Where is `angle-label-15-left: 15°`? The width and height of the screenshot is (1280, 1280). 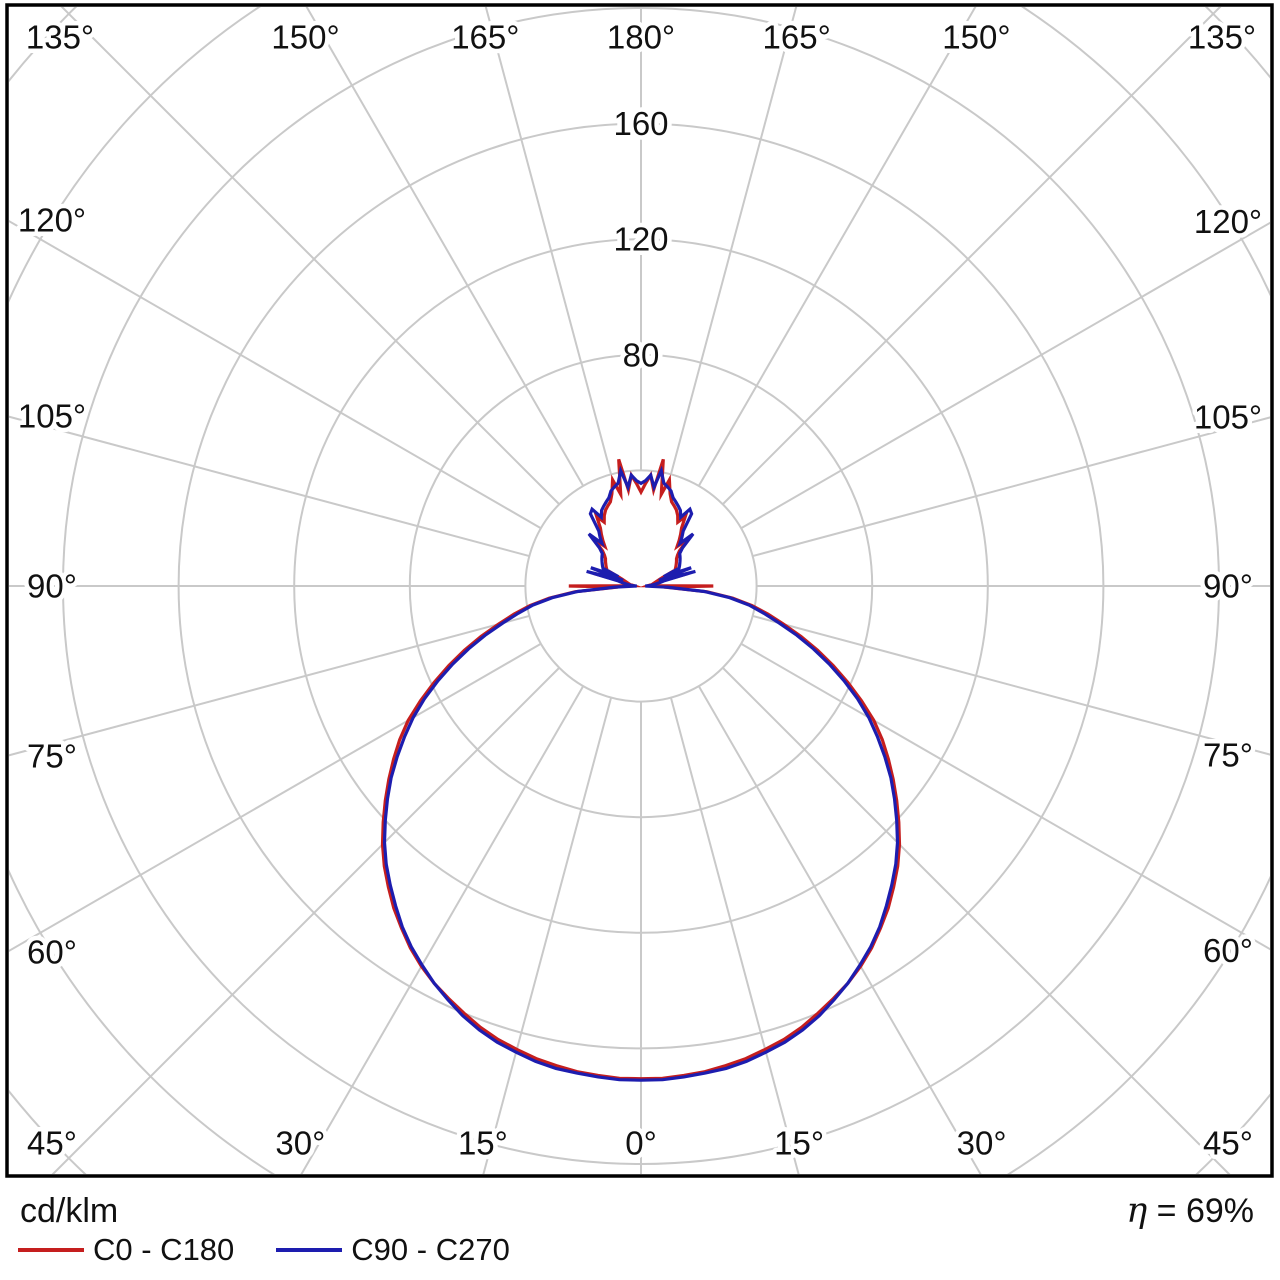
angle-label-15-left: 15° is located at coordinates (483, 1143).